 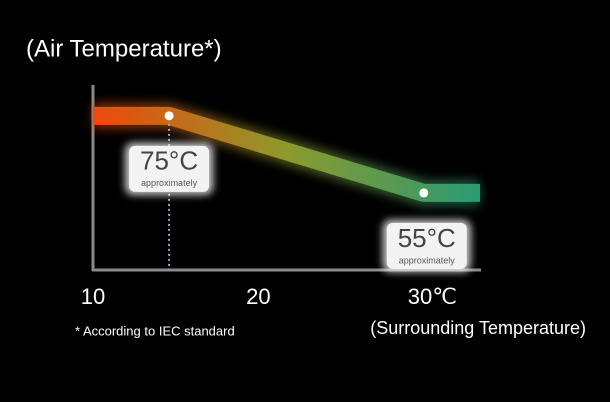 I want to click on x-tick-label: 30℃, so click(x=432, y=296).